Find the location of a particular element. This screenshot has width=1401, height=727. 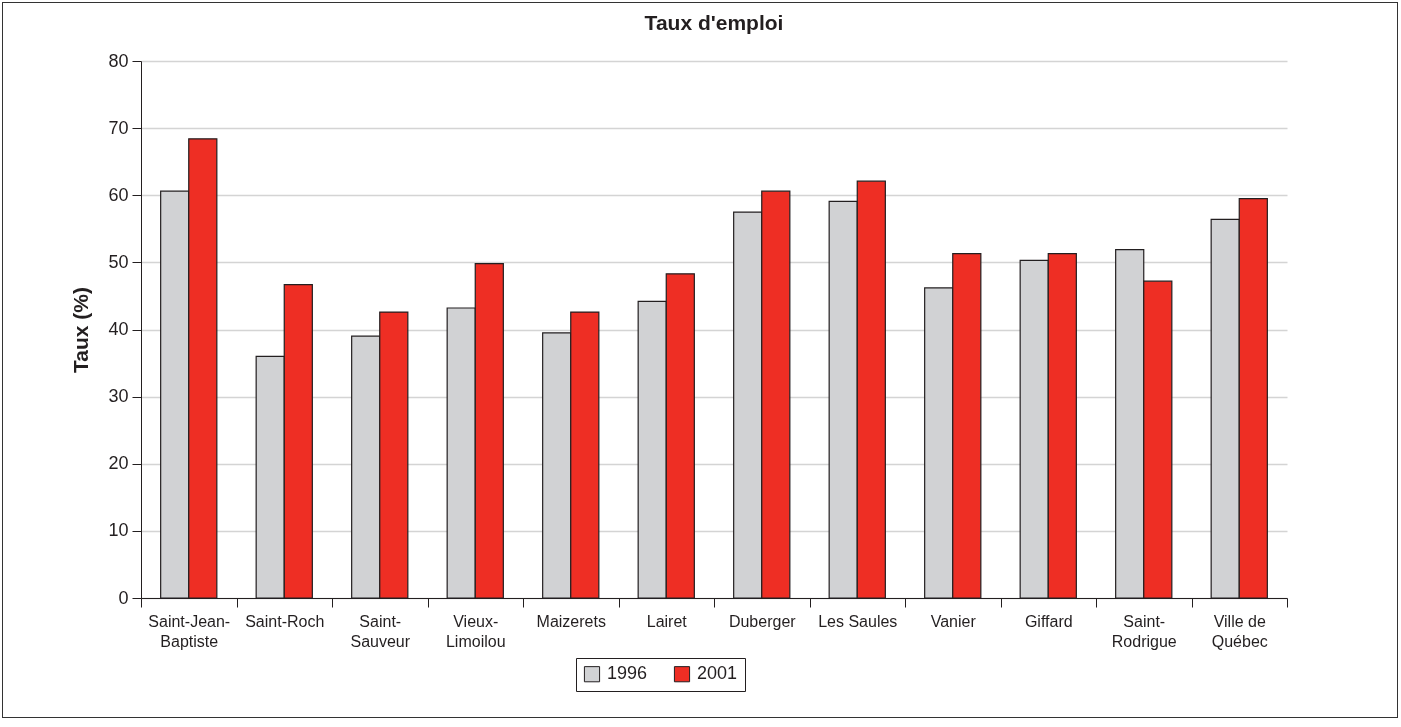

legend-label: 1996 is located at coordinates (627, 673).